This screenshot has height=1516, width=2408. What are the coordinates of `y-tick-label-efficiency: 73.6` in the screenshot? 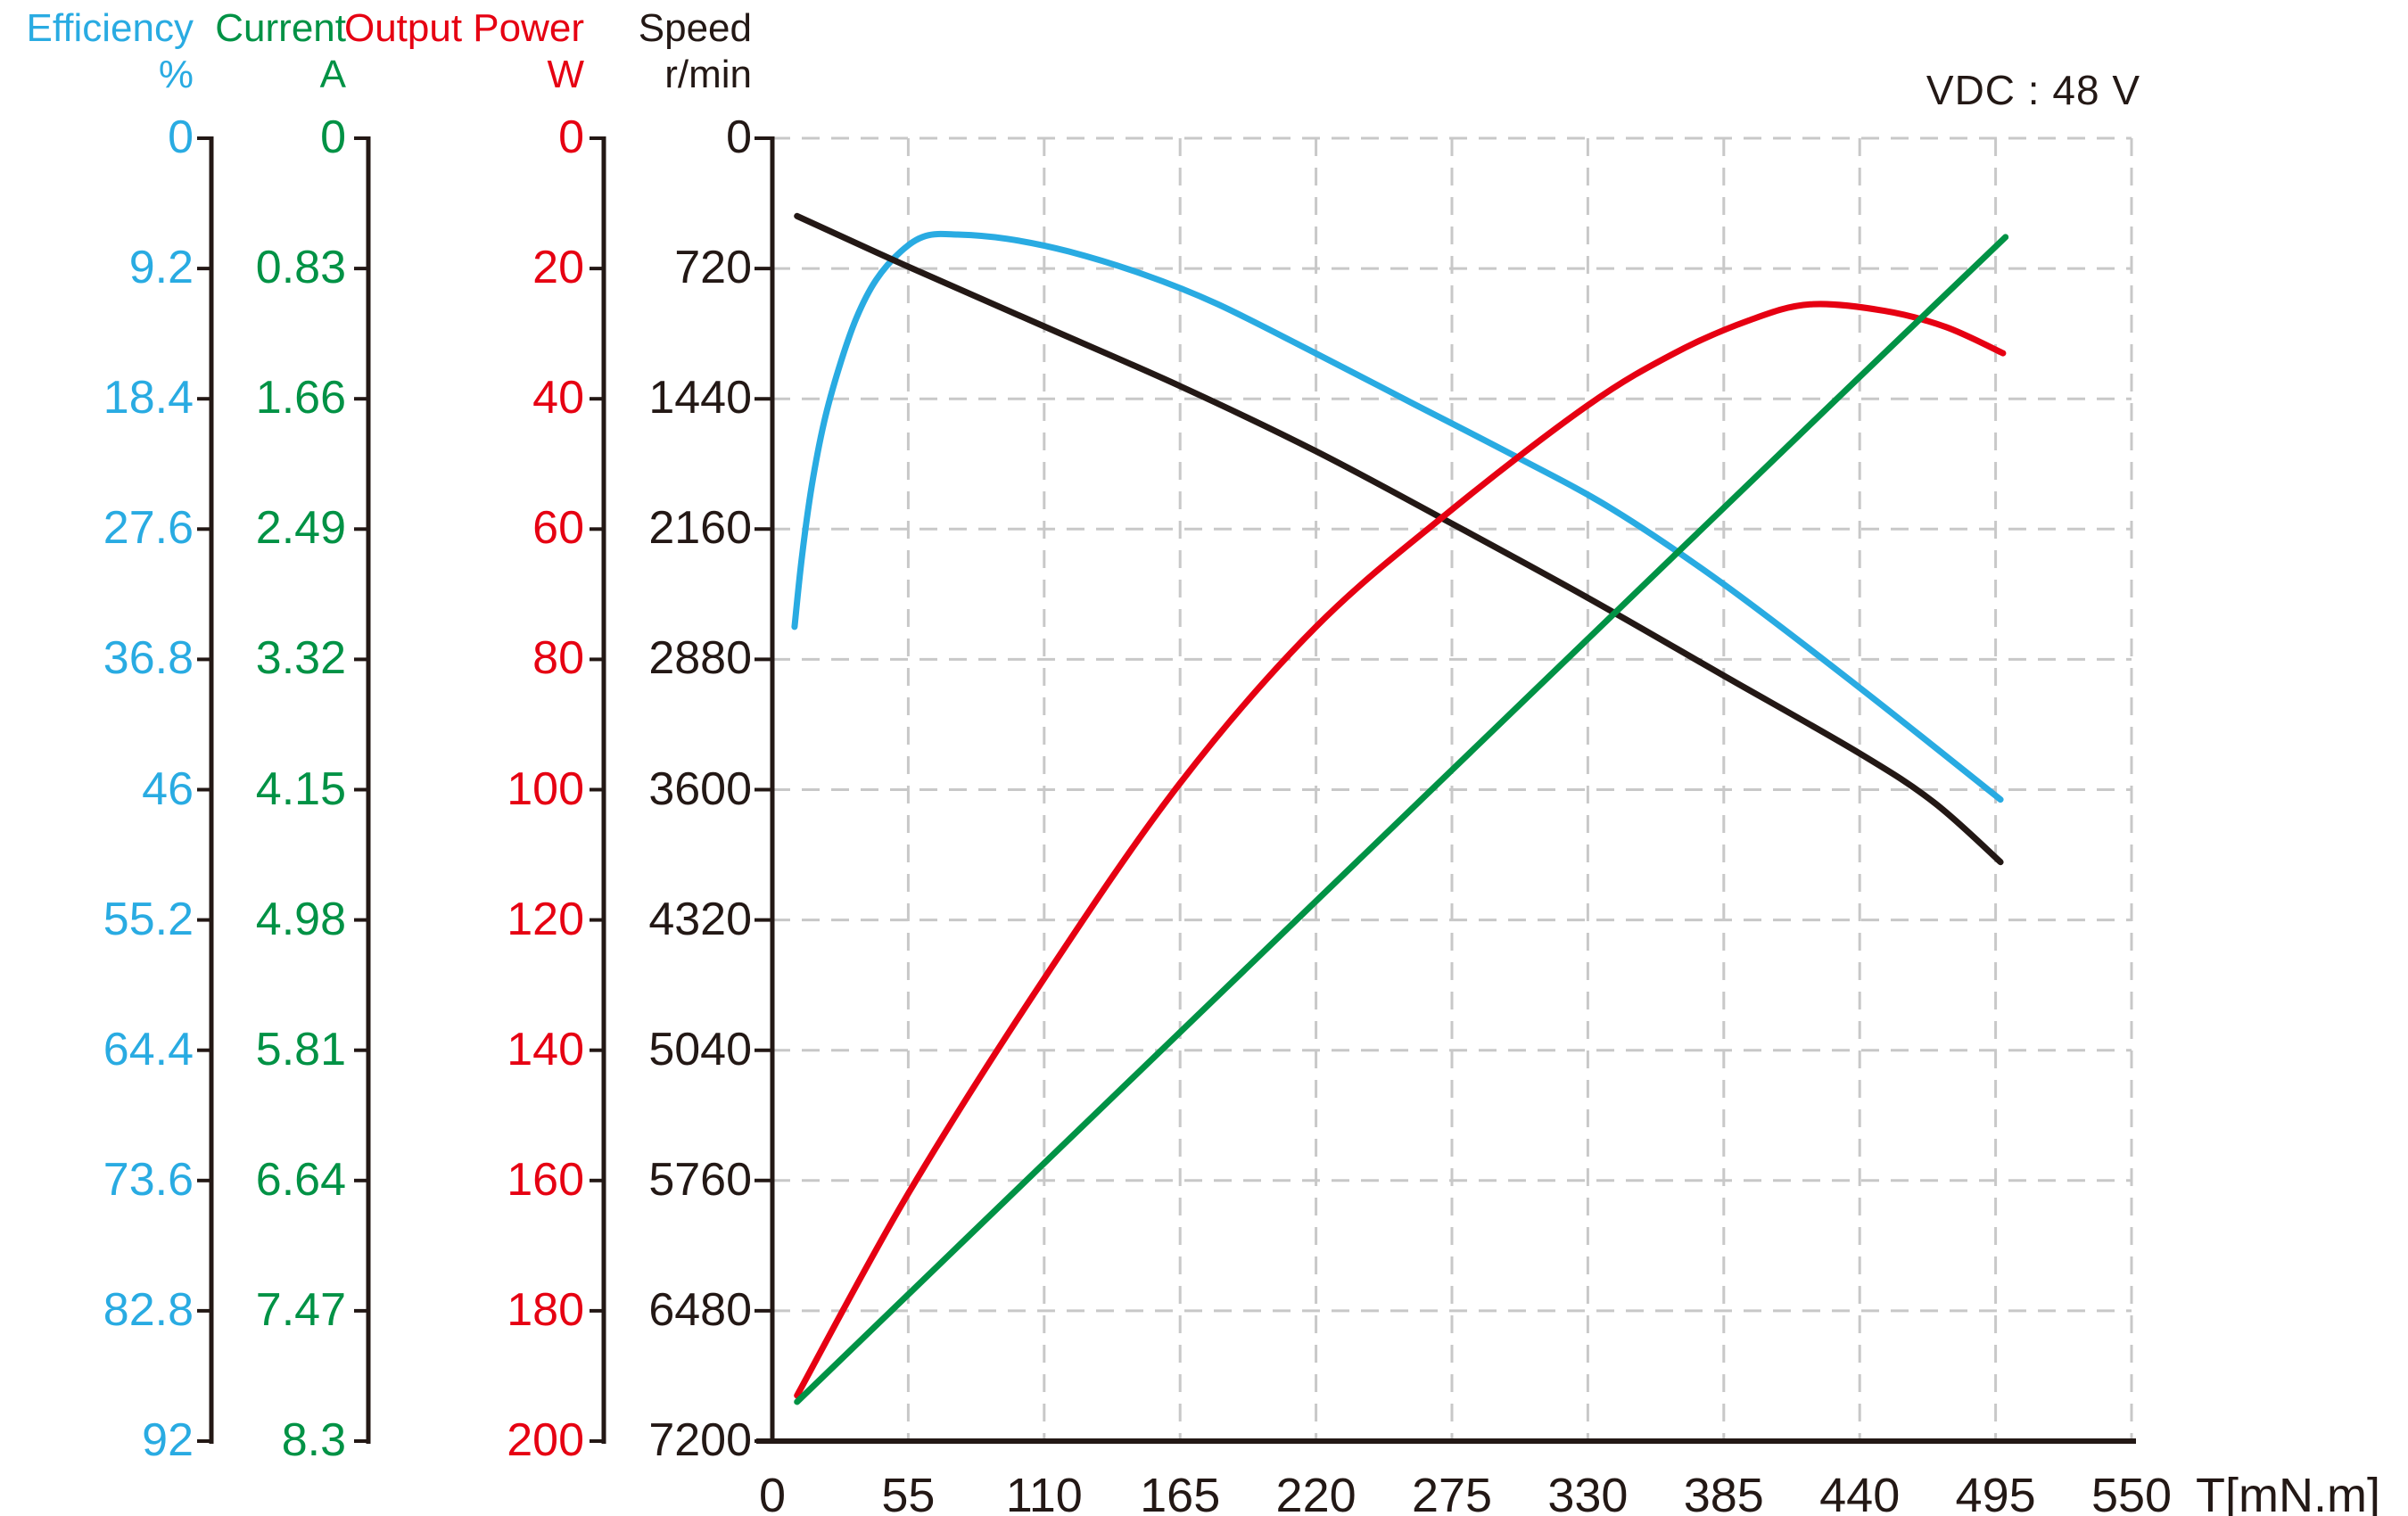 It's located at (148, 1179).